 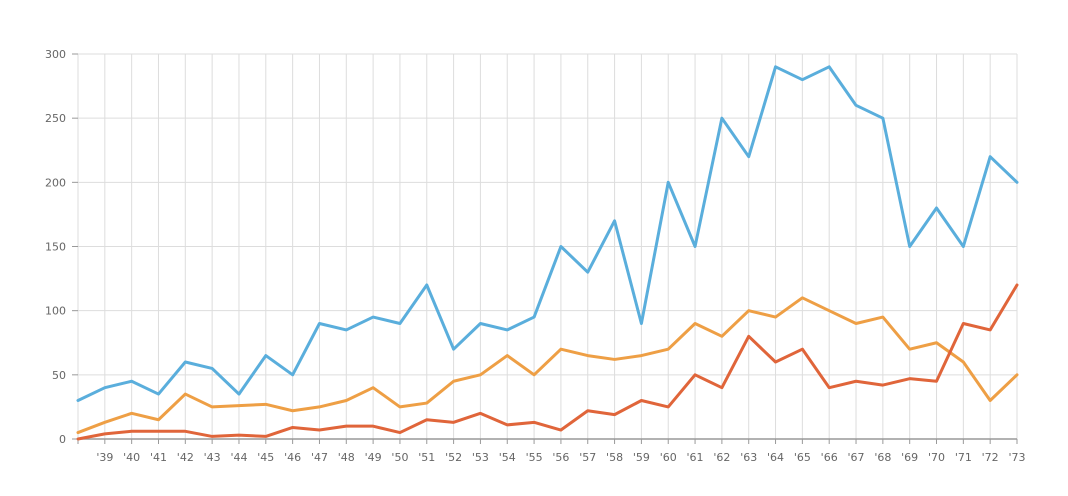 What do you see at coordinates (426, 457) in the screenshot?
I see `x-tick-label: '51` at bounding box center [426, 457].